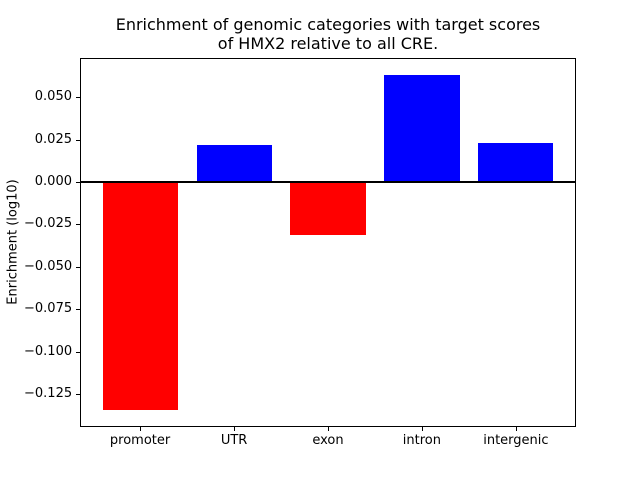 The image size is (640, 480). Describe the element at coordinates (53, 139) in the screenshot. I see `ytick-label: 0.025` at that location.